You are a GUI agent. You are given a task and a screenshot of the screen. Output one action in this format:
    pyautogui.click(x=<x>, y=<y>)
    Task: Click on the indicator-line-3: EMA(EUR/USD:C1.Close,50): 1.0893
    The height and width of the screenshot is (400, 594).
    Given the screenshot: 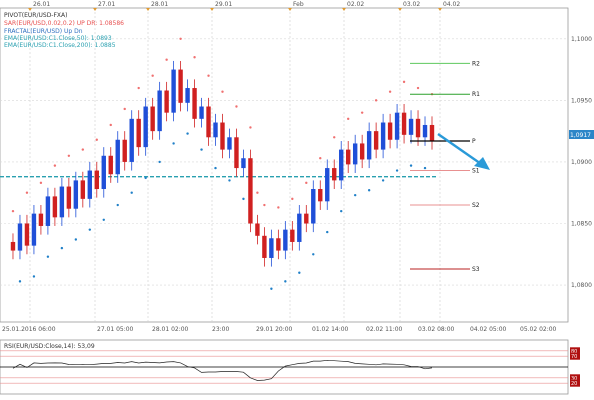 What is the action you would take?
    pyautogui.click(x=58, y=38)
    